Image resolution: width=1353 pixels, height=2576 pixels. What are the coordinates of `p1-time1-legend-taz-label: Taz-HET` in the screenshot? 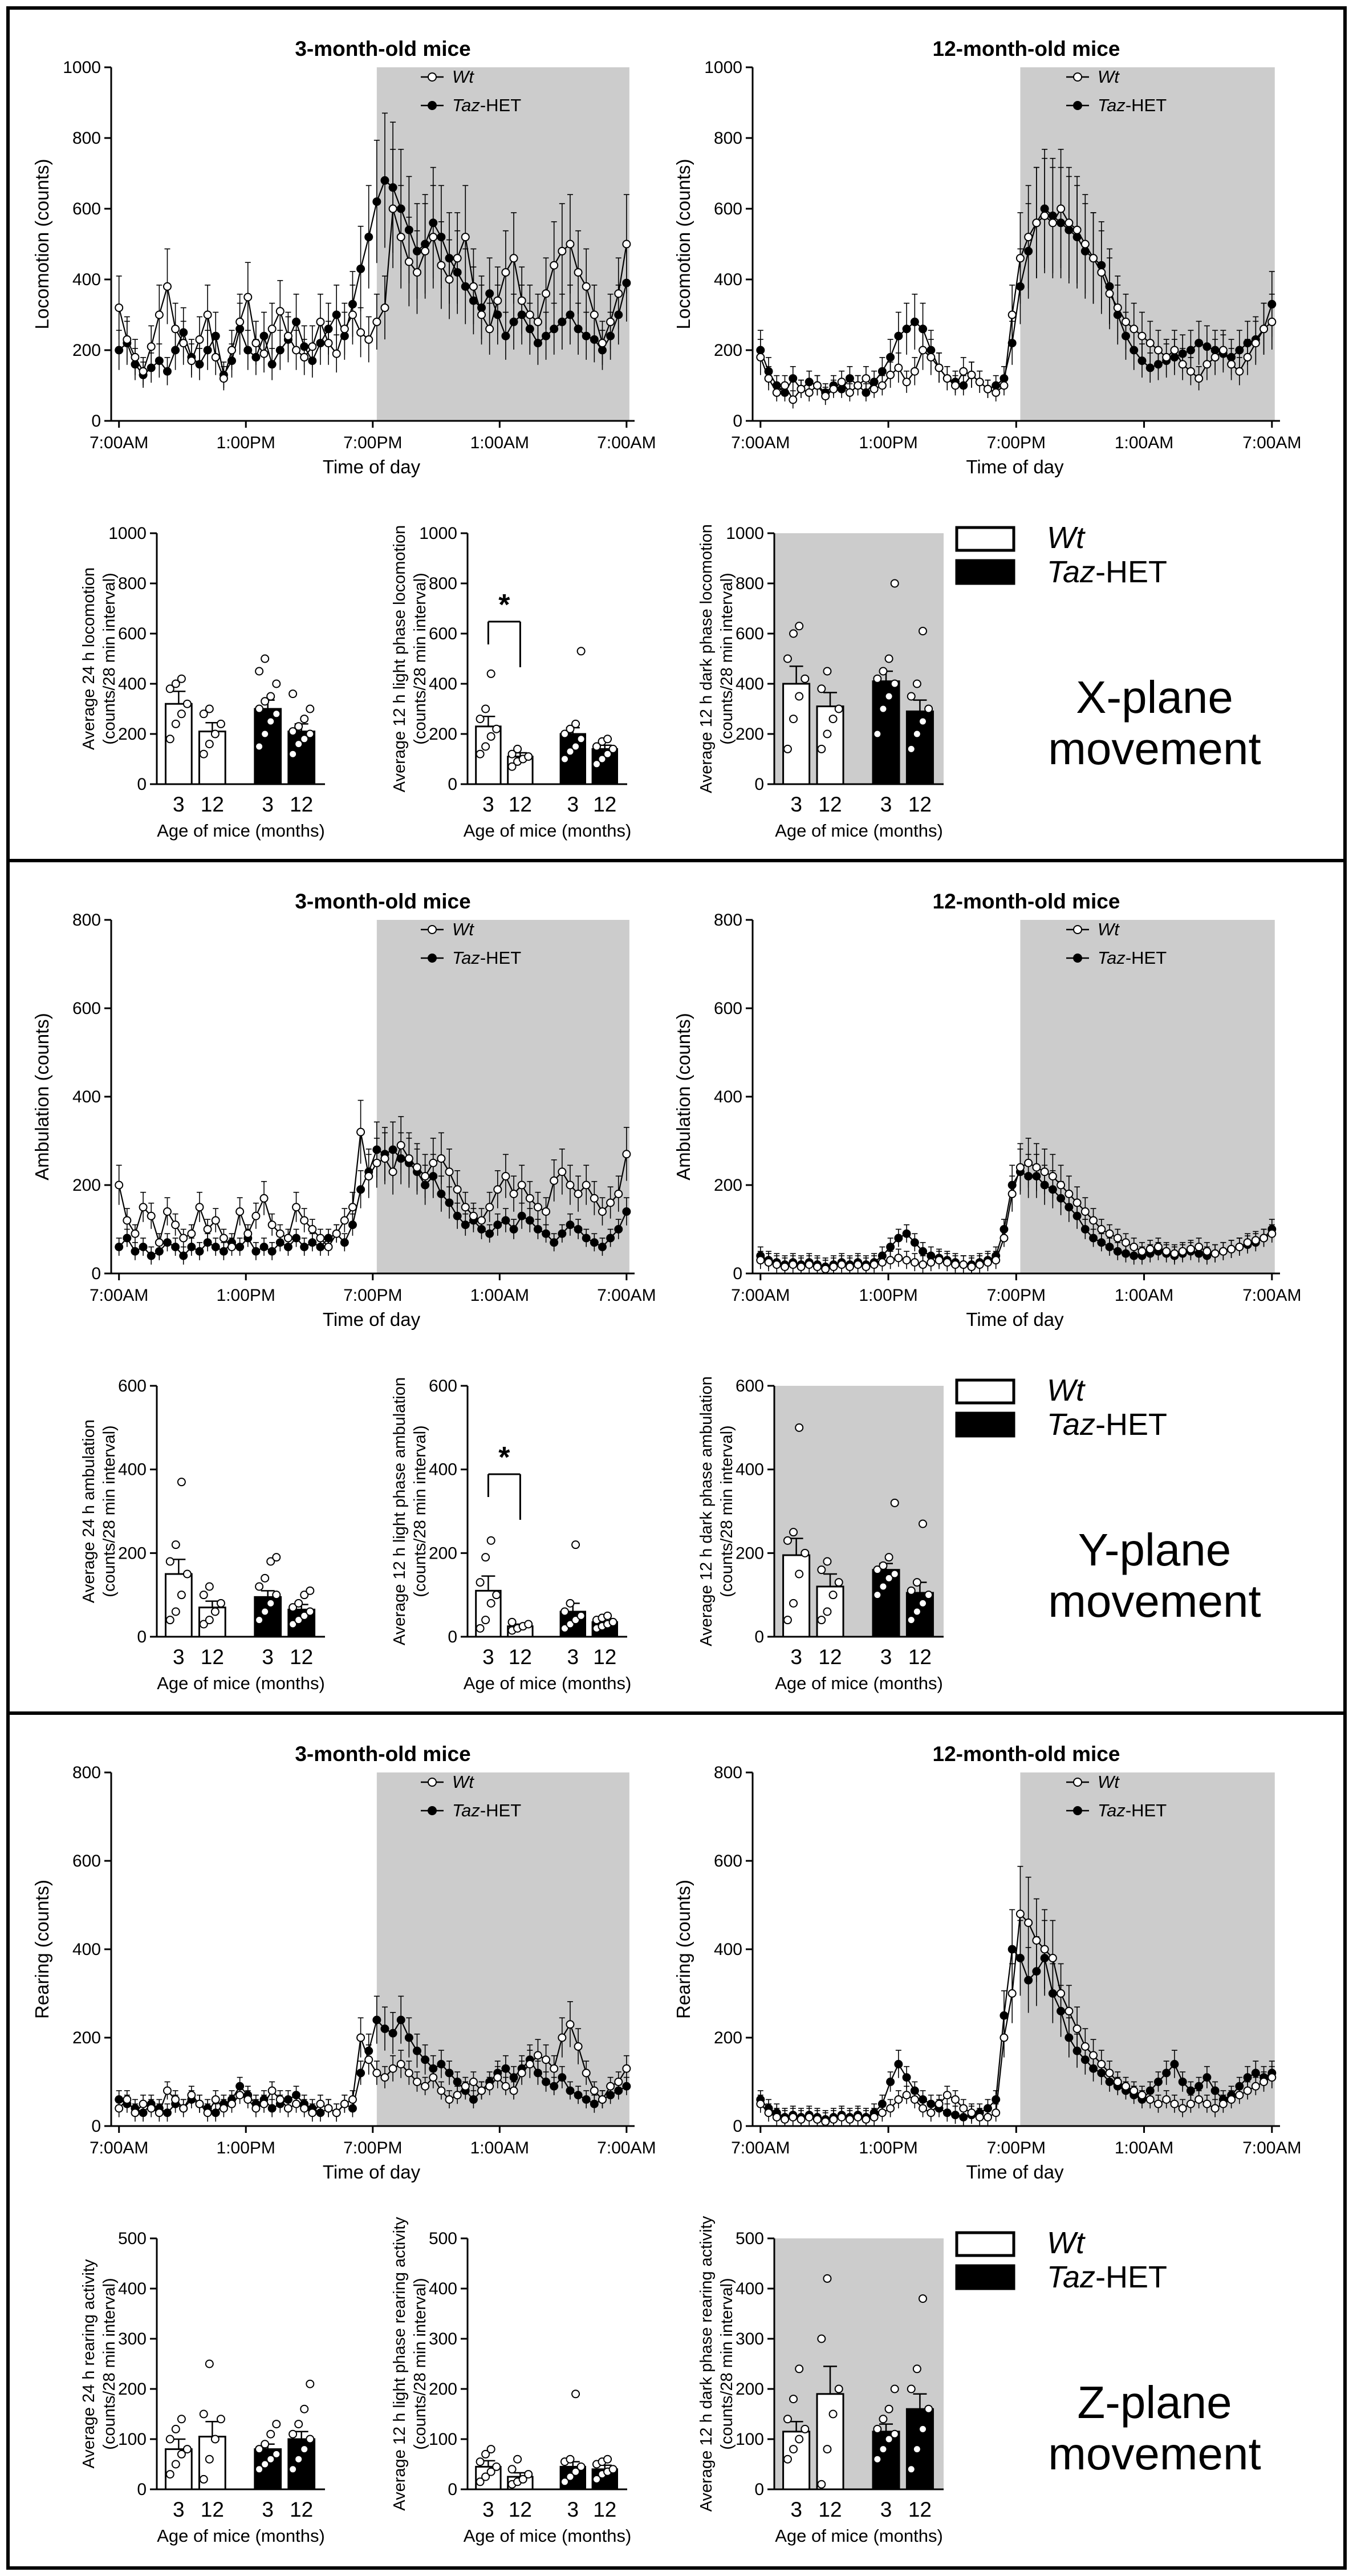 It's located at (1132, 958).